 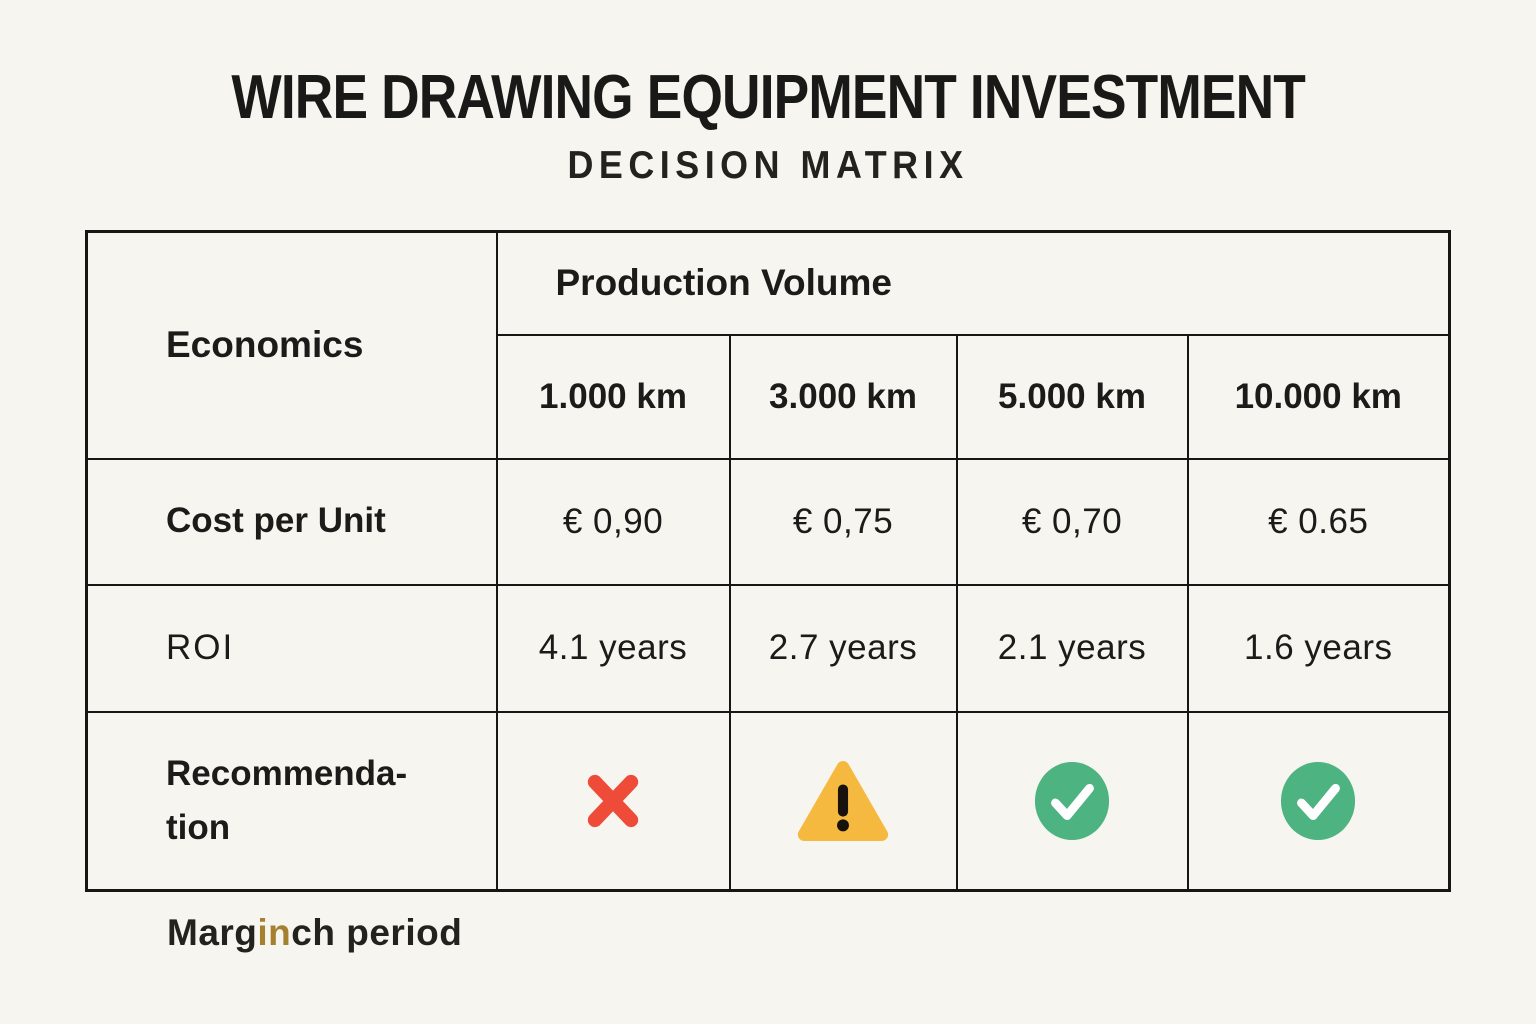 I want to click on corner-header-economics: Economics, so click(x=291, y=345).